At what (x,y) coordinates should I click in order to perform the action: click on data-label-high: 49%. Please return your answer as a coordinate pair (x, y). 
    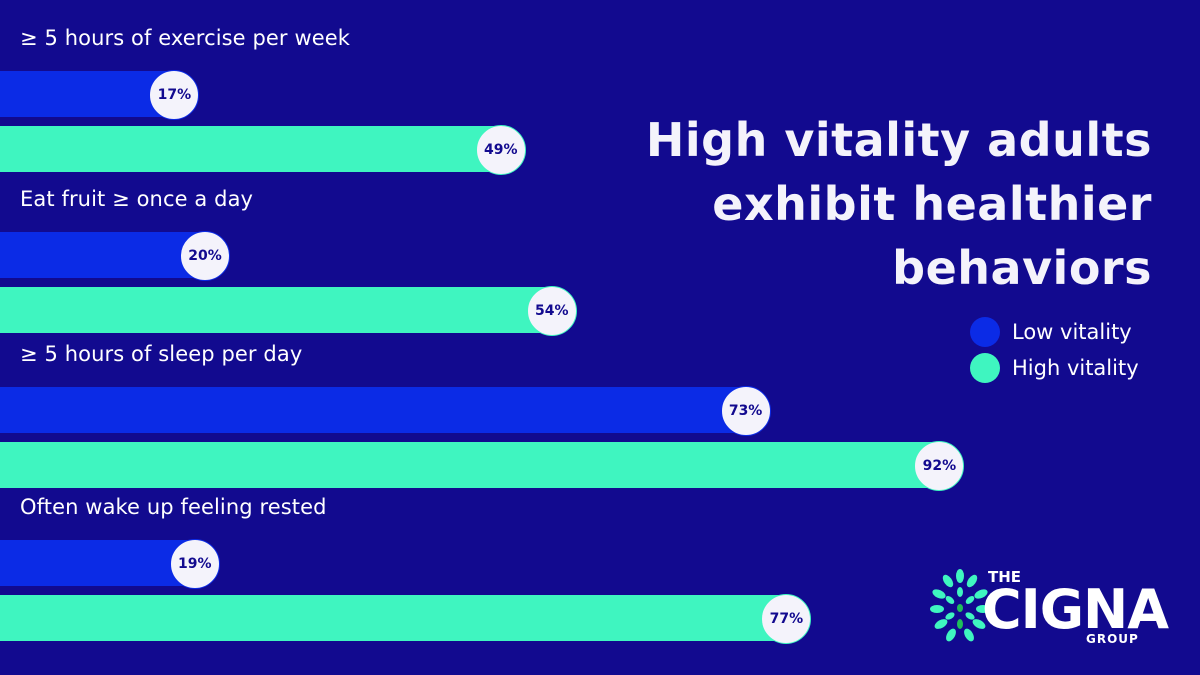
    Looking at the image, I should click on (500, 150).